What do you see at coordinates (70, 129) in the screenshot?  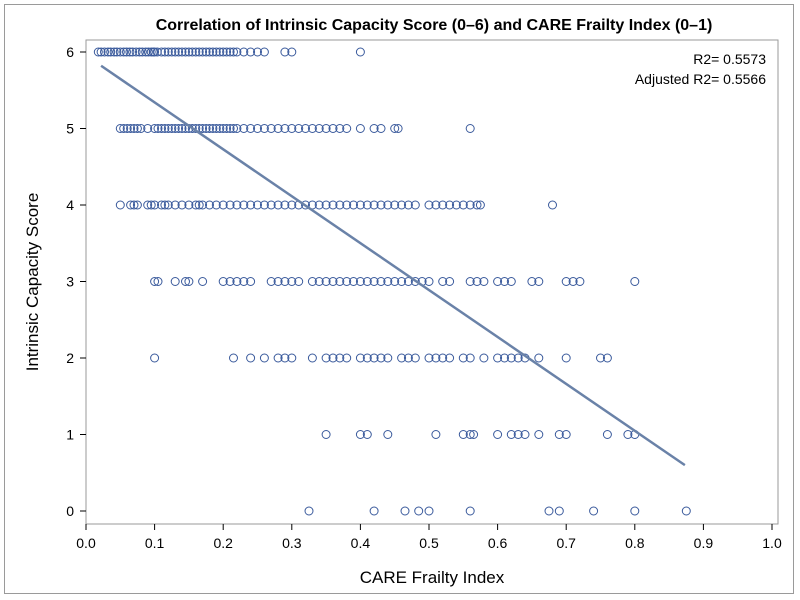 I see `y-tick-label: 5` at bounding box center [70, 129].